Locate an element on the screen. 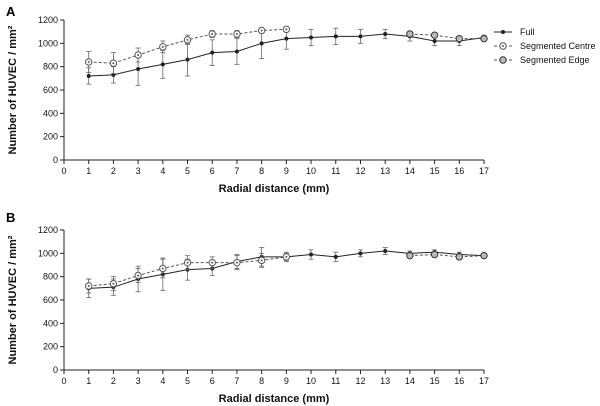 This screenshot has width=600, height=406. series-full is located at coordinates (286, 56).